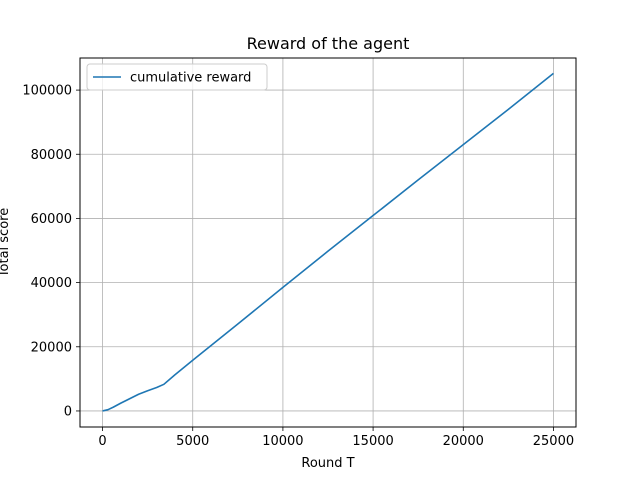 This screenshot has width=640, height=480. Describe the element at coordinates (51, 155) in the screenshot. I see `y-tick-label: 80000` at that location.